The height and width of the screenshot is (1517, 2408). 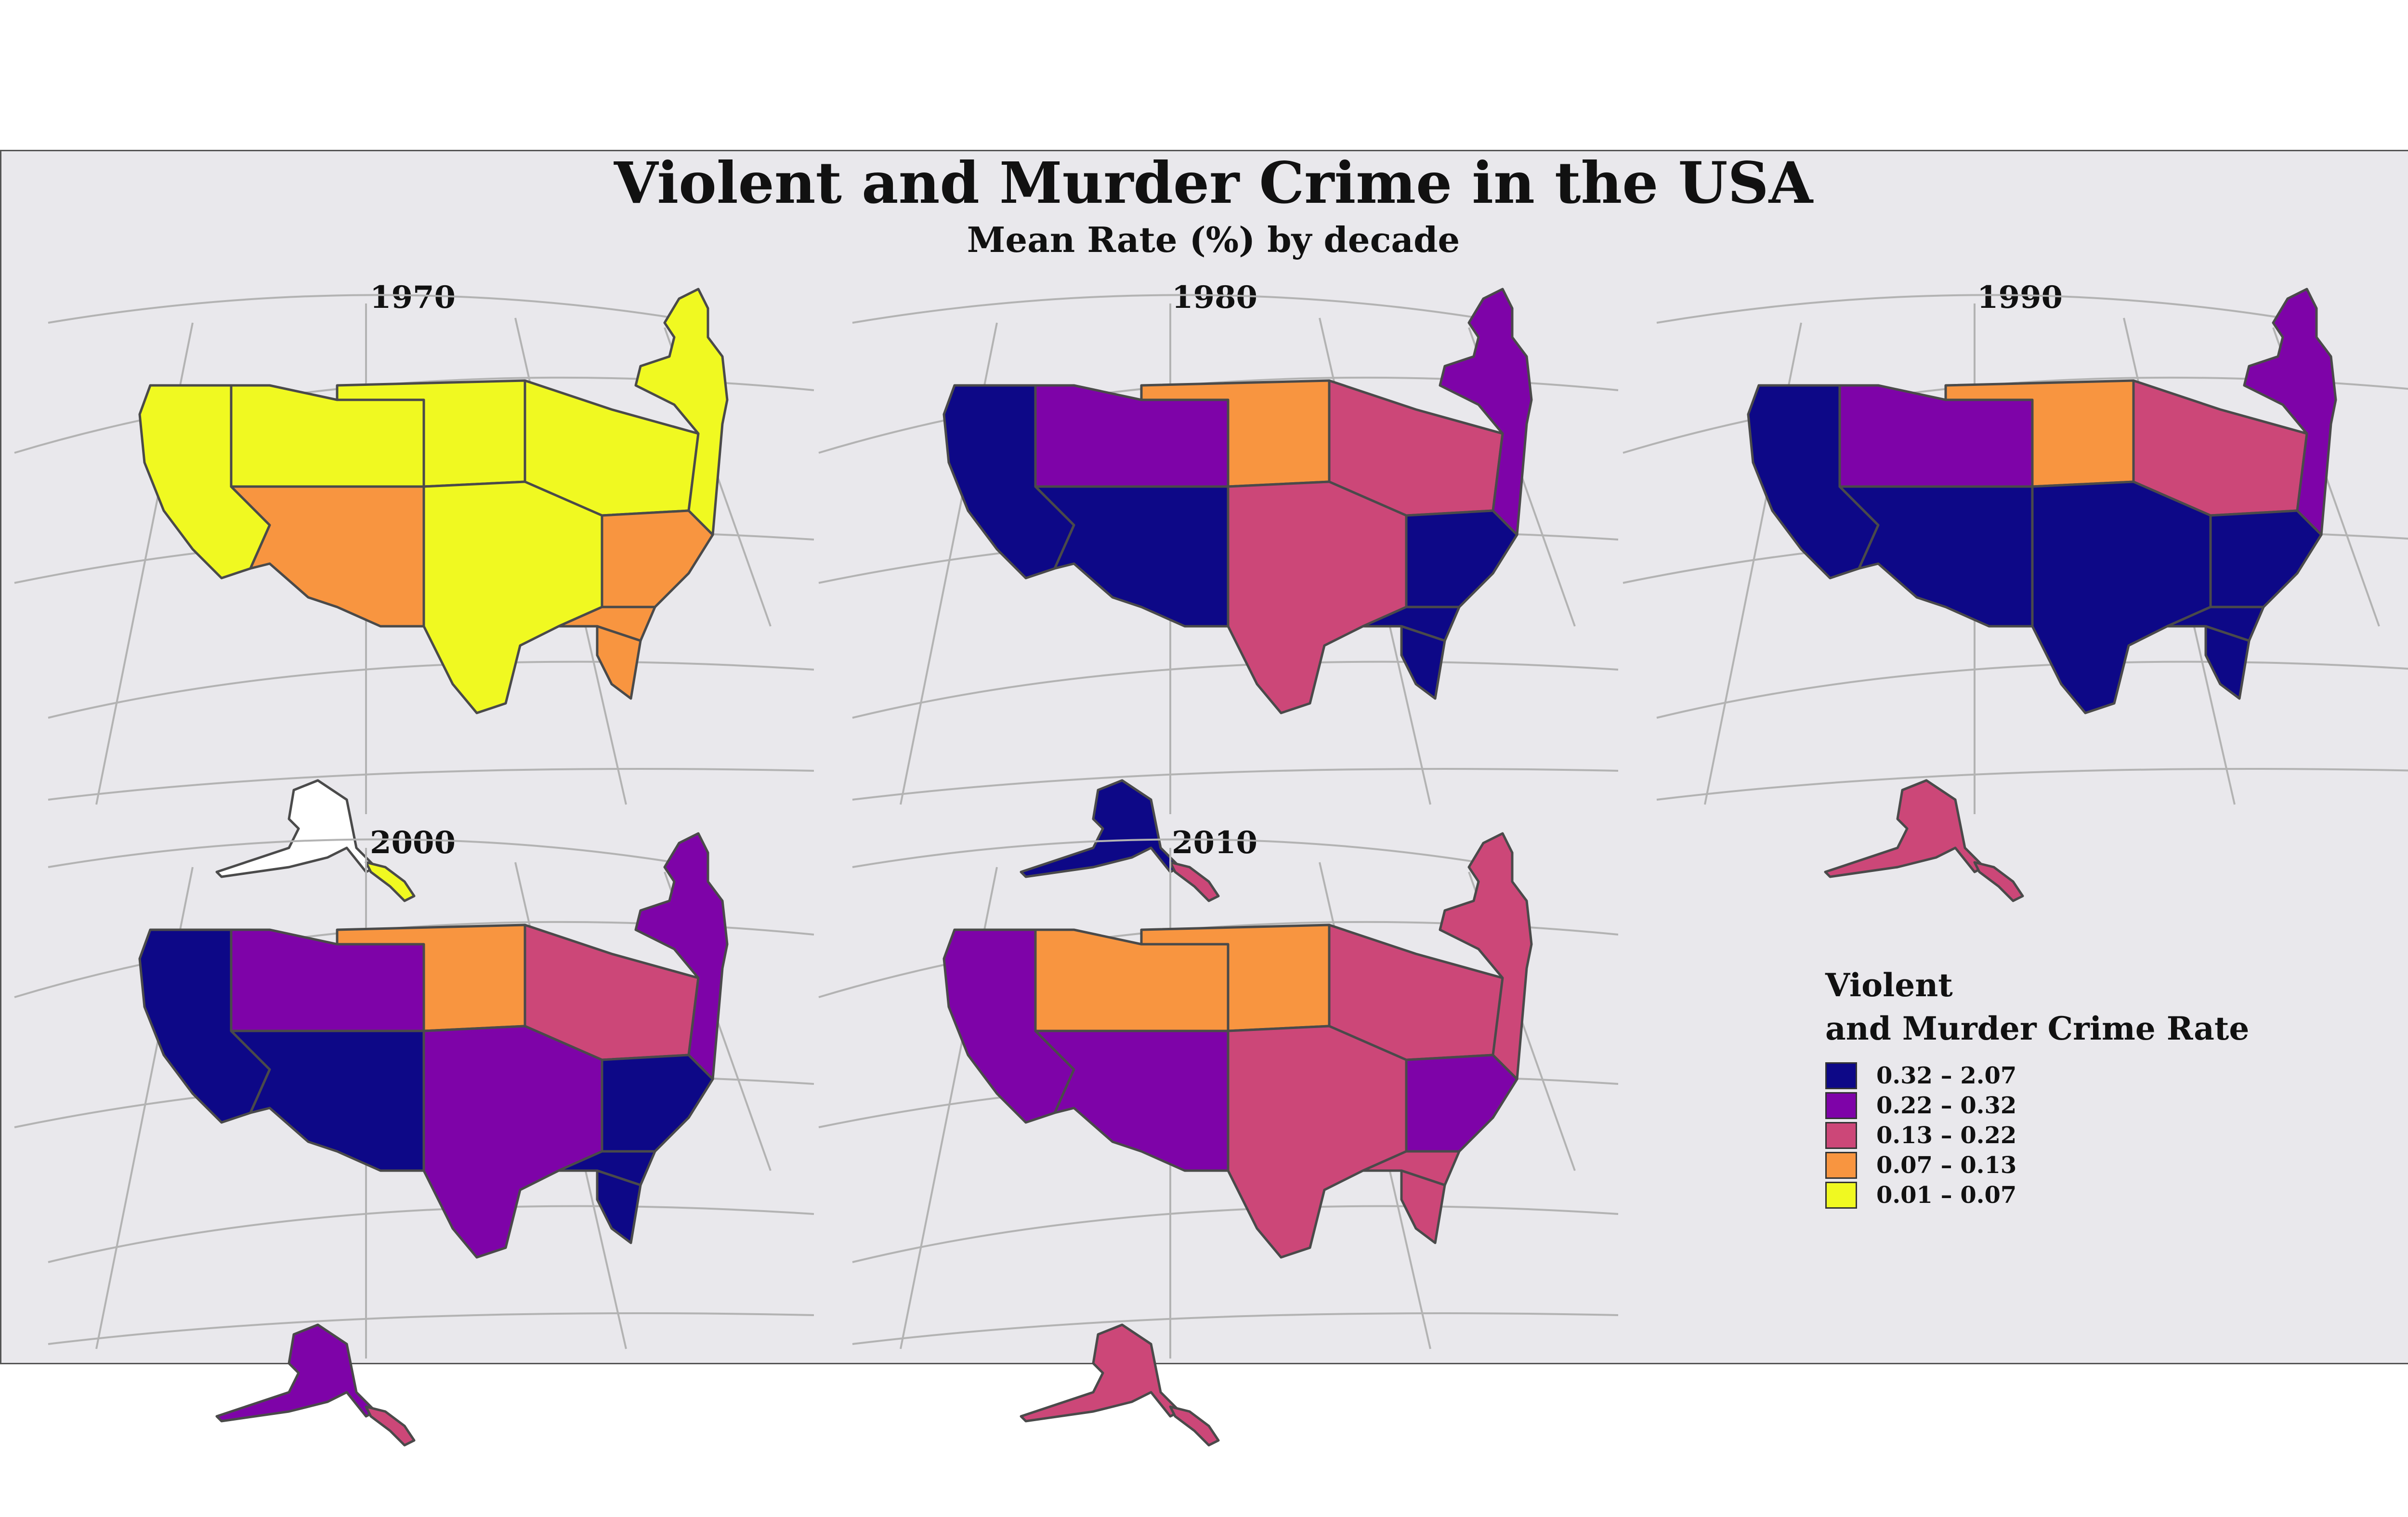 I want to click on map-panel-1980, so click(x=1218, y=595).